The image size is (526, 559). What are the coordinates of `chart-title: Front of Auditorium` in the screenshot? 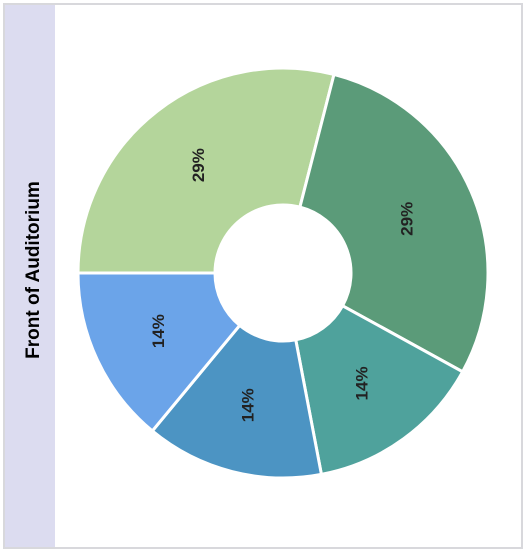 It's located at (33, 270).